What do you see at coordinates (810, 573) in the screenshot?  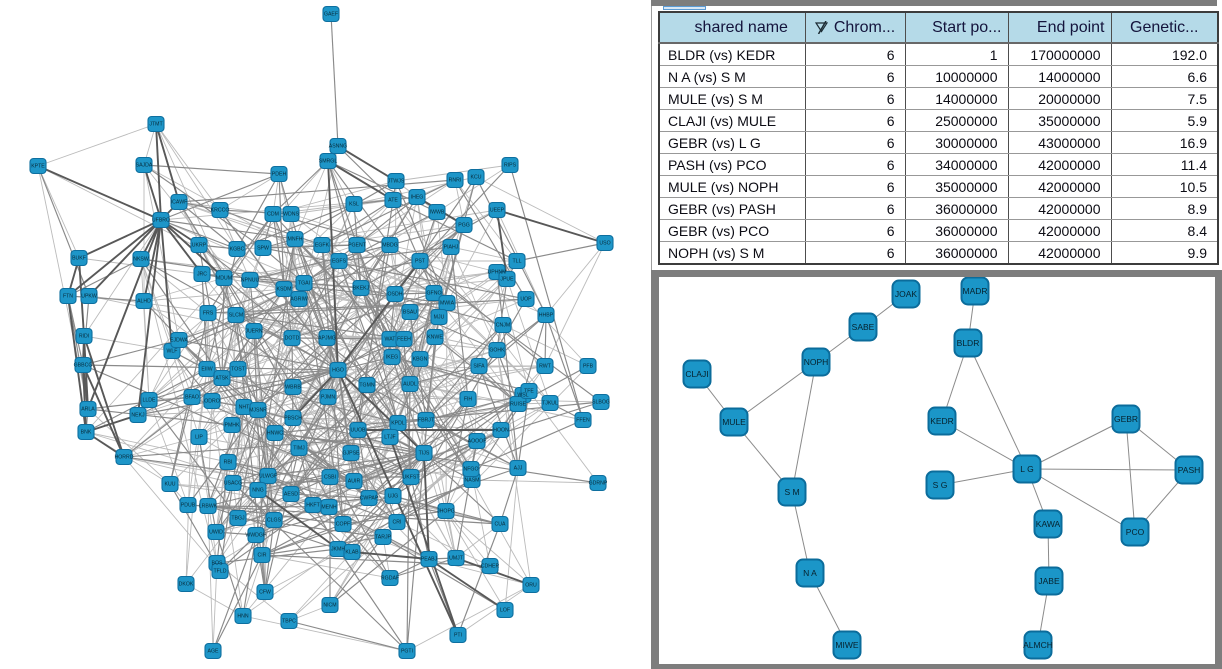 I see `svg-text: N A` at bounding box center [810, 573].